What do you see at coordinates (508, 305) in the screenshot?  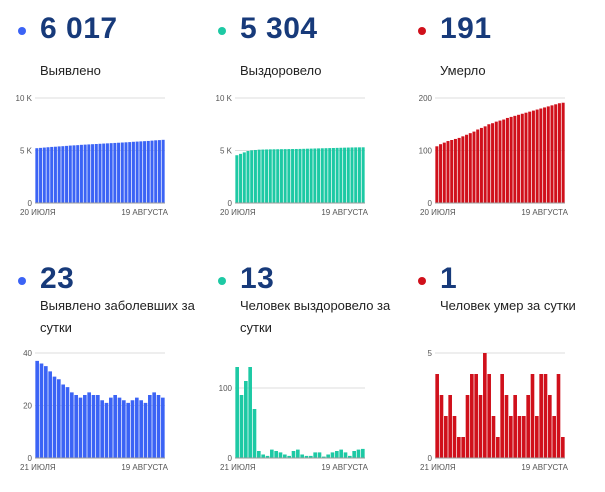 I see `daily-deaths-label: Человек умер за сутки` at bounding box center [508, 305].